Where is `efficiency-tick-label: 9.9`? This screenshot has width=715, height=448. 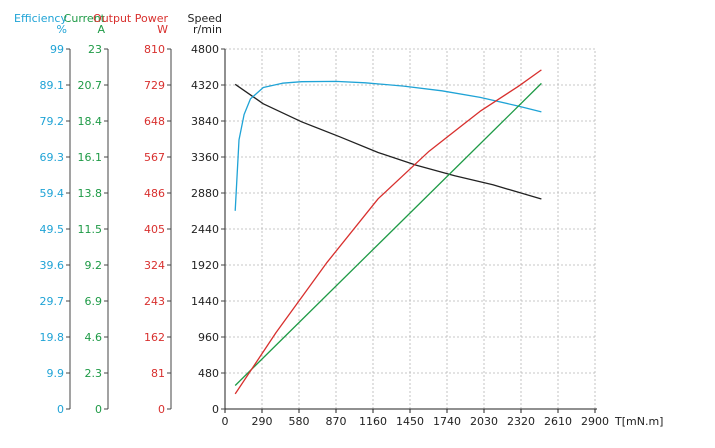
efficiency-tick-label: 9.9 is located at coordinates (56, 373).